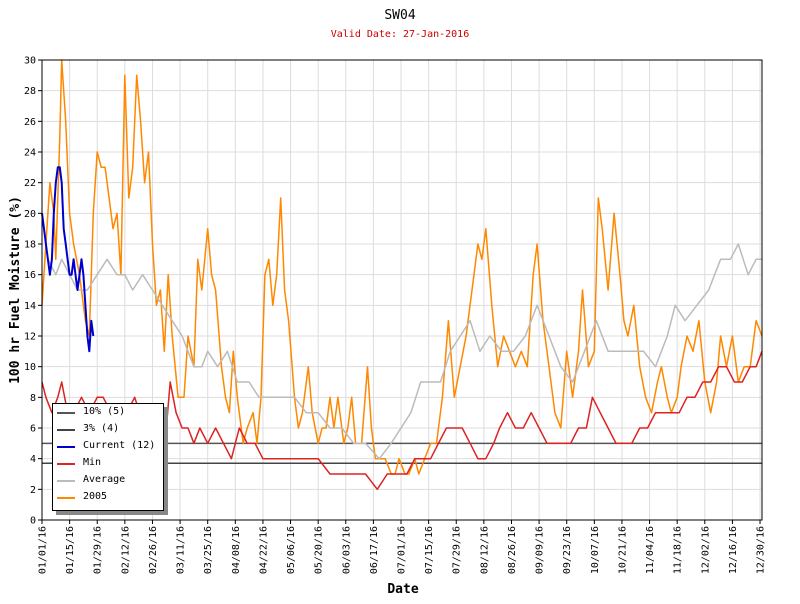  What do you see at coordinates (346, 550) in the screenshot?
I see `x-tick-label: 06/03/16` at bounding box center [346, 550].